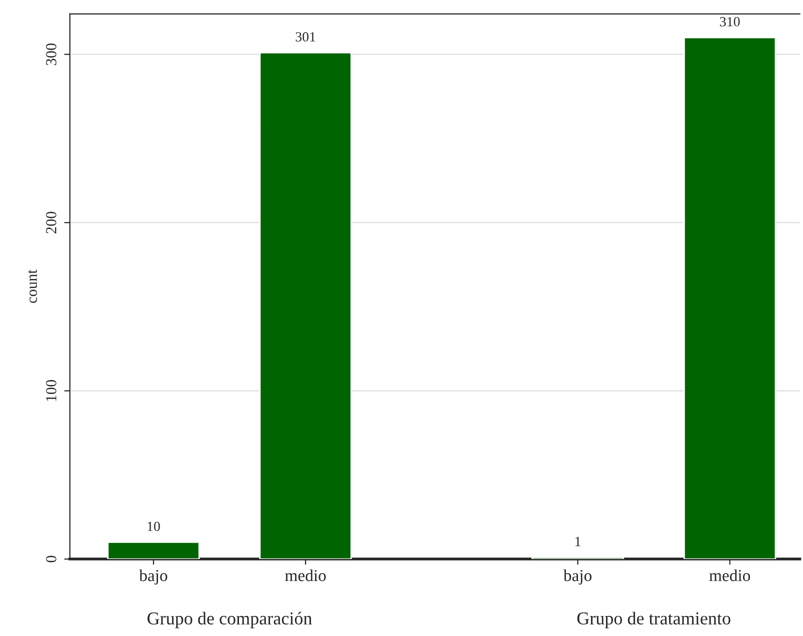  What do you see at coordinates (306, 37) in the screenshot?
I see `data-label: 301` at bounding box center [306, 37].